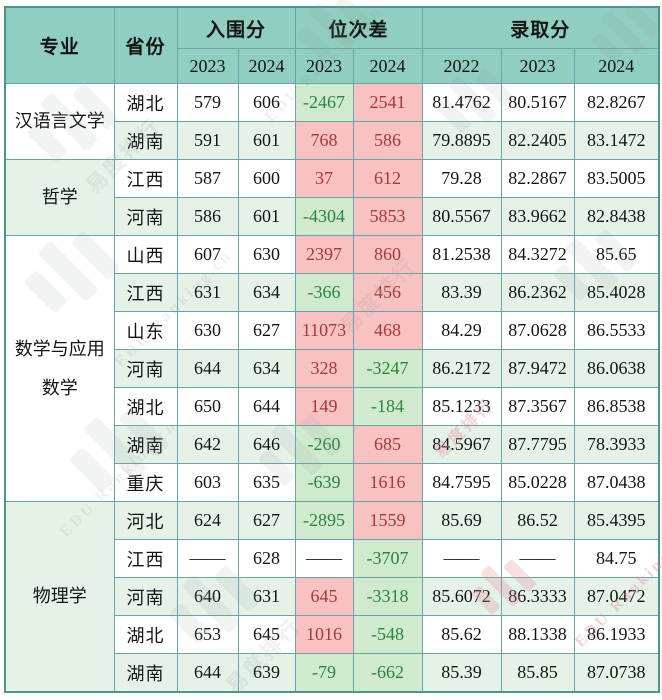 The height and width of the screenshot is (700, 662). What do you see at coordinates (145, 45) in the screenshot?
I see `header-province: 省份` at bounding box center [145, 45].